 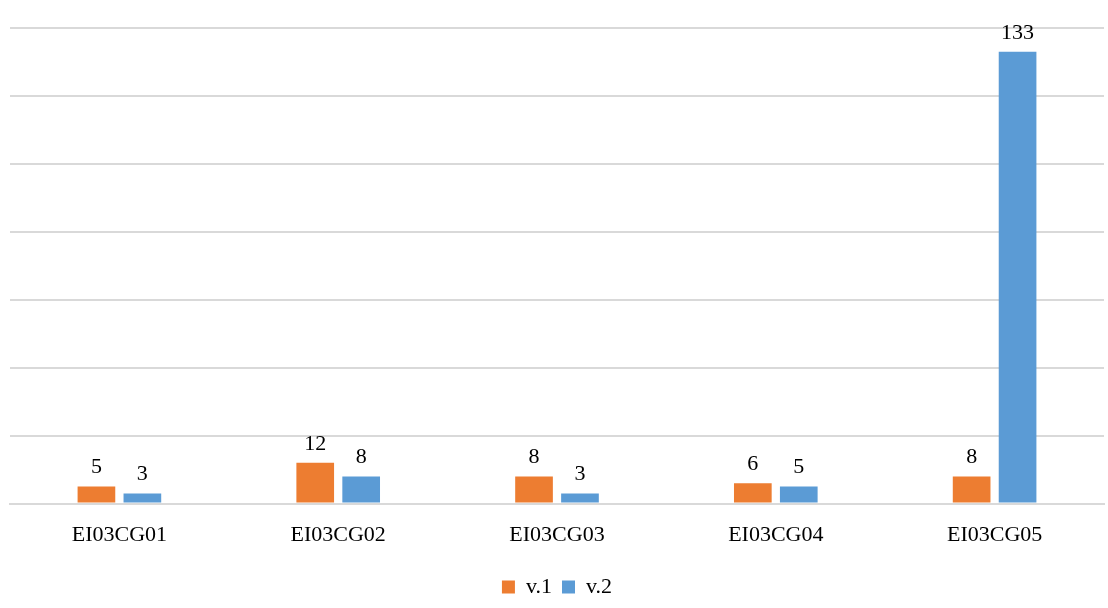 I want to click on x-tick-label: EI03CG02, so click(x=338, y=533).